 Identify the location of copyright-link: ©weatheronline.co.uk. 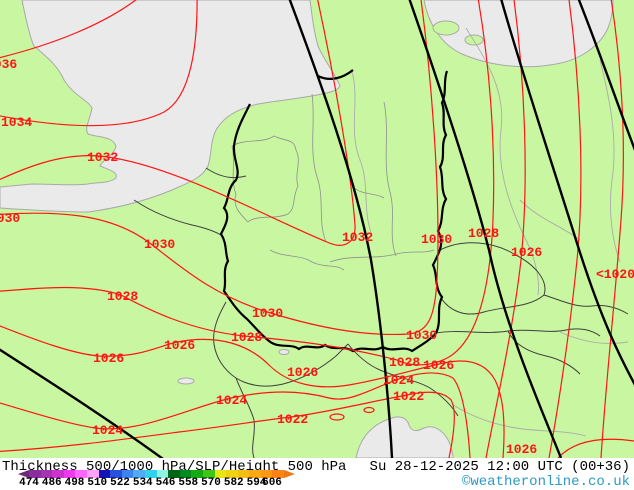
(545, 482).